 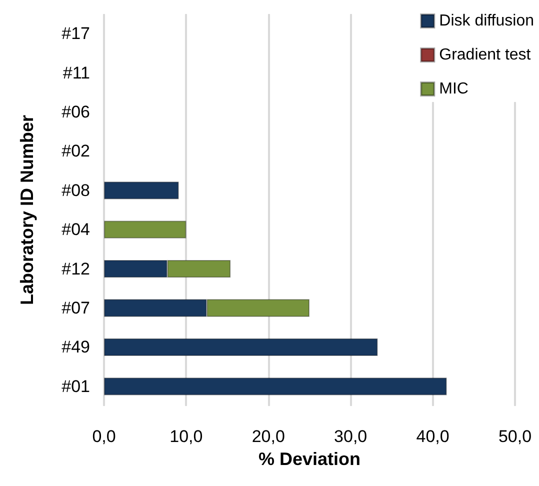 I want to click on legend-label: MIC, so click(x=453, y=89).